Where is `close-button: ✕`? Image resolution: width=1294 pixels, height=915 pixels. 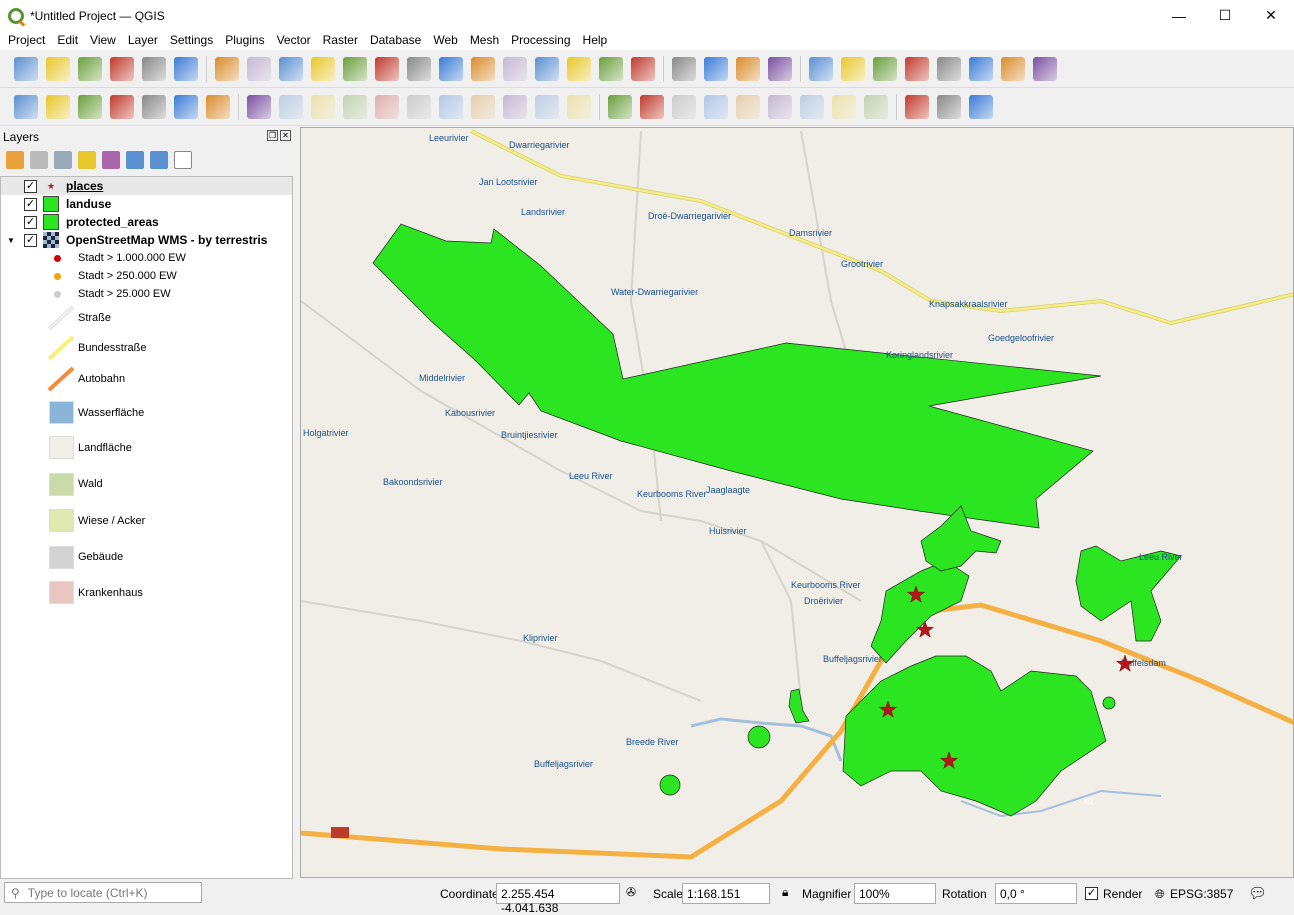 close-button: ✕ is located at coordinates (1271, 15).